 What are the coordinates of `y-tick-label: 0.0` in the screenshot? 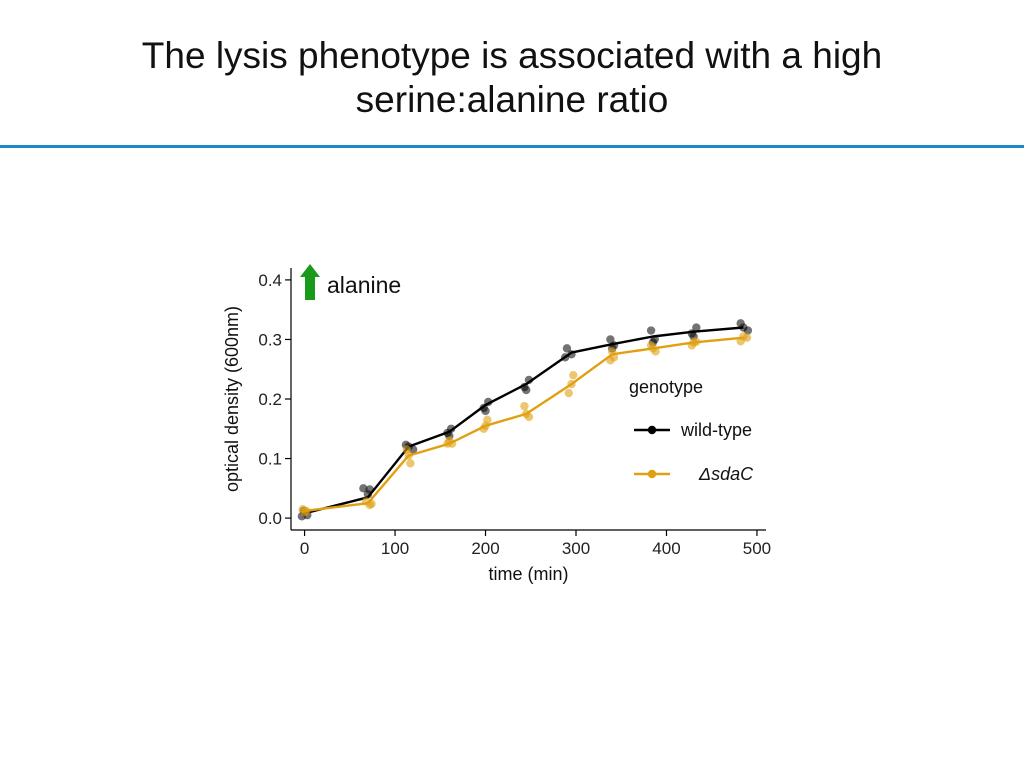 It's located at (270, 518).